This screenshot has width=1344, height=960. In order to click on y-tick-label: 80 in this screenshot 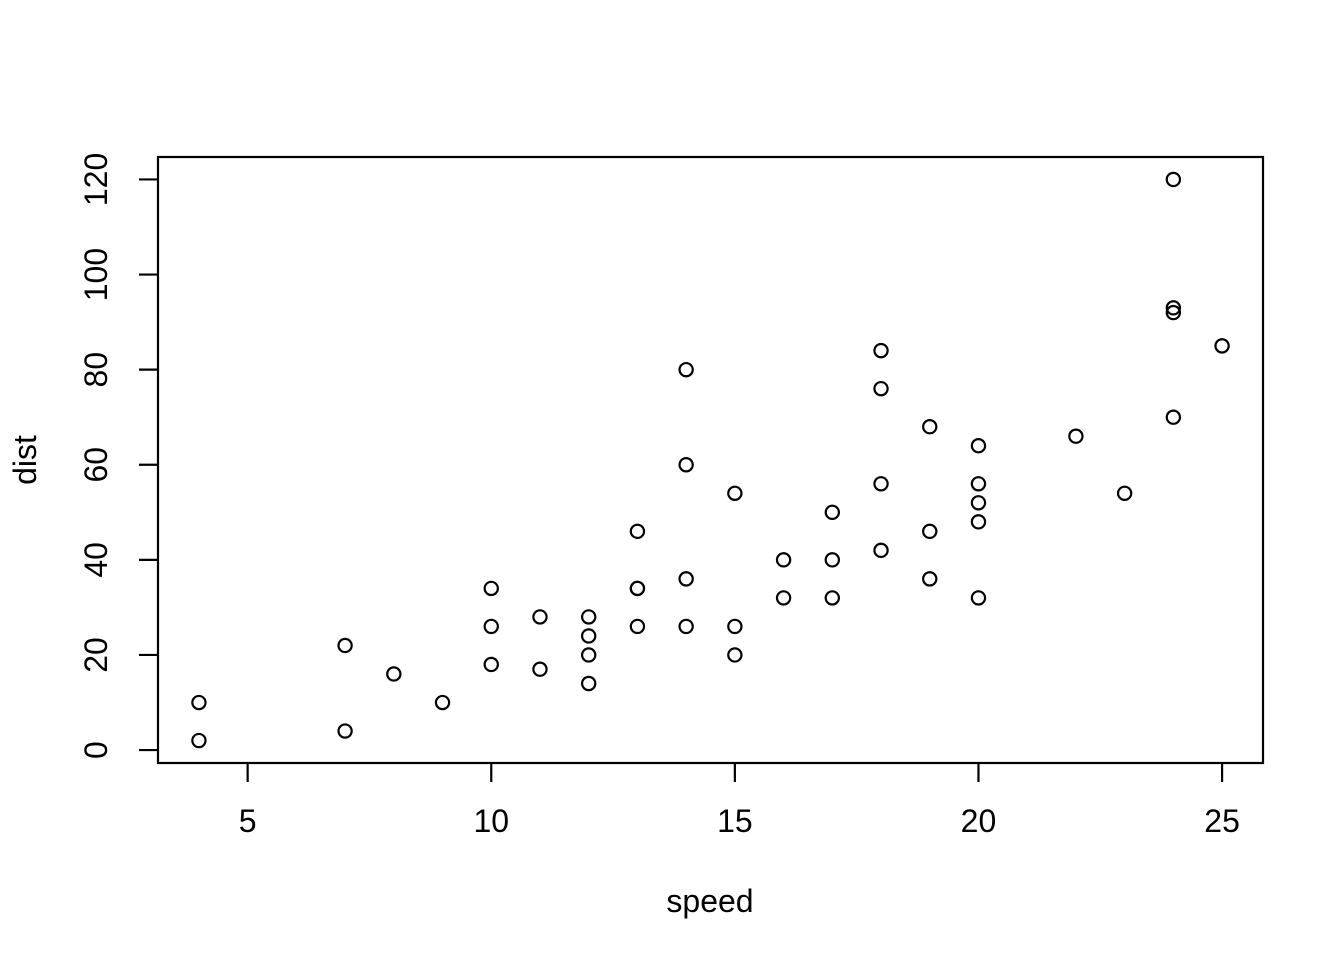, I will do `click(96, 370)`.